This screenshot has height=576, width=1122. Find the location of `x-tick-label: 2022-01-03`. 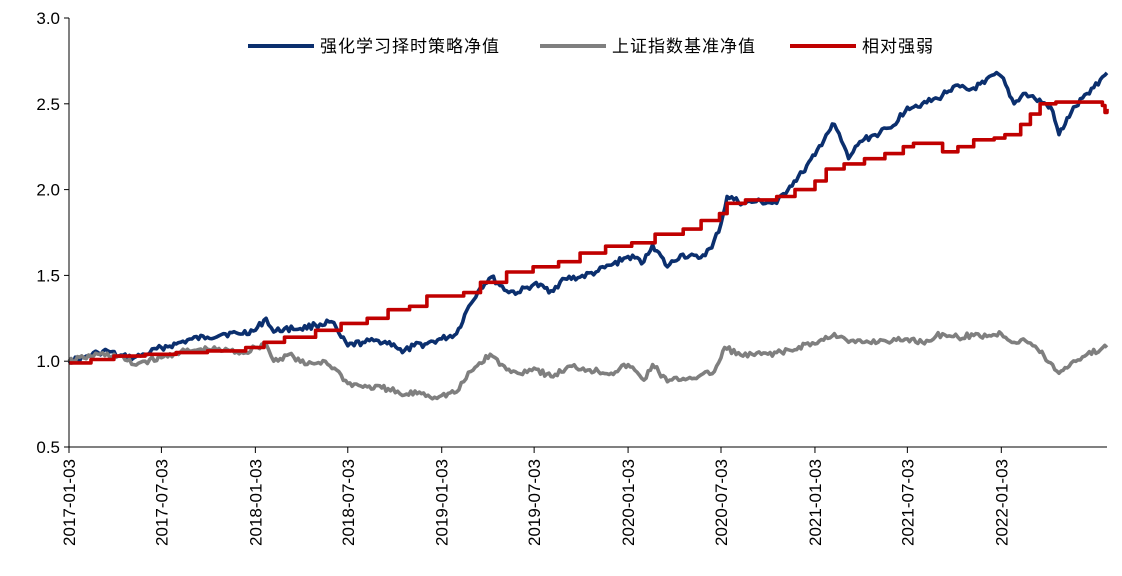

x-tick-label: 2022-01-03 is located at coordinates (1001, 502).